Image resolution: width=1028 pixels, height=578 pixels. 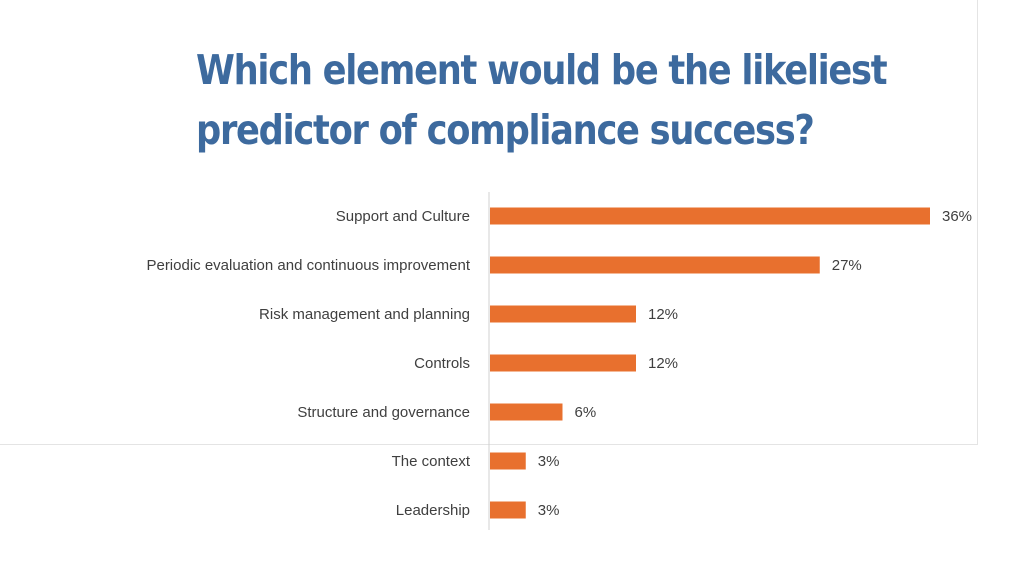 I want to click on chart-title-line-2: predictor of compliance success?, so click(x=505, y=130).